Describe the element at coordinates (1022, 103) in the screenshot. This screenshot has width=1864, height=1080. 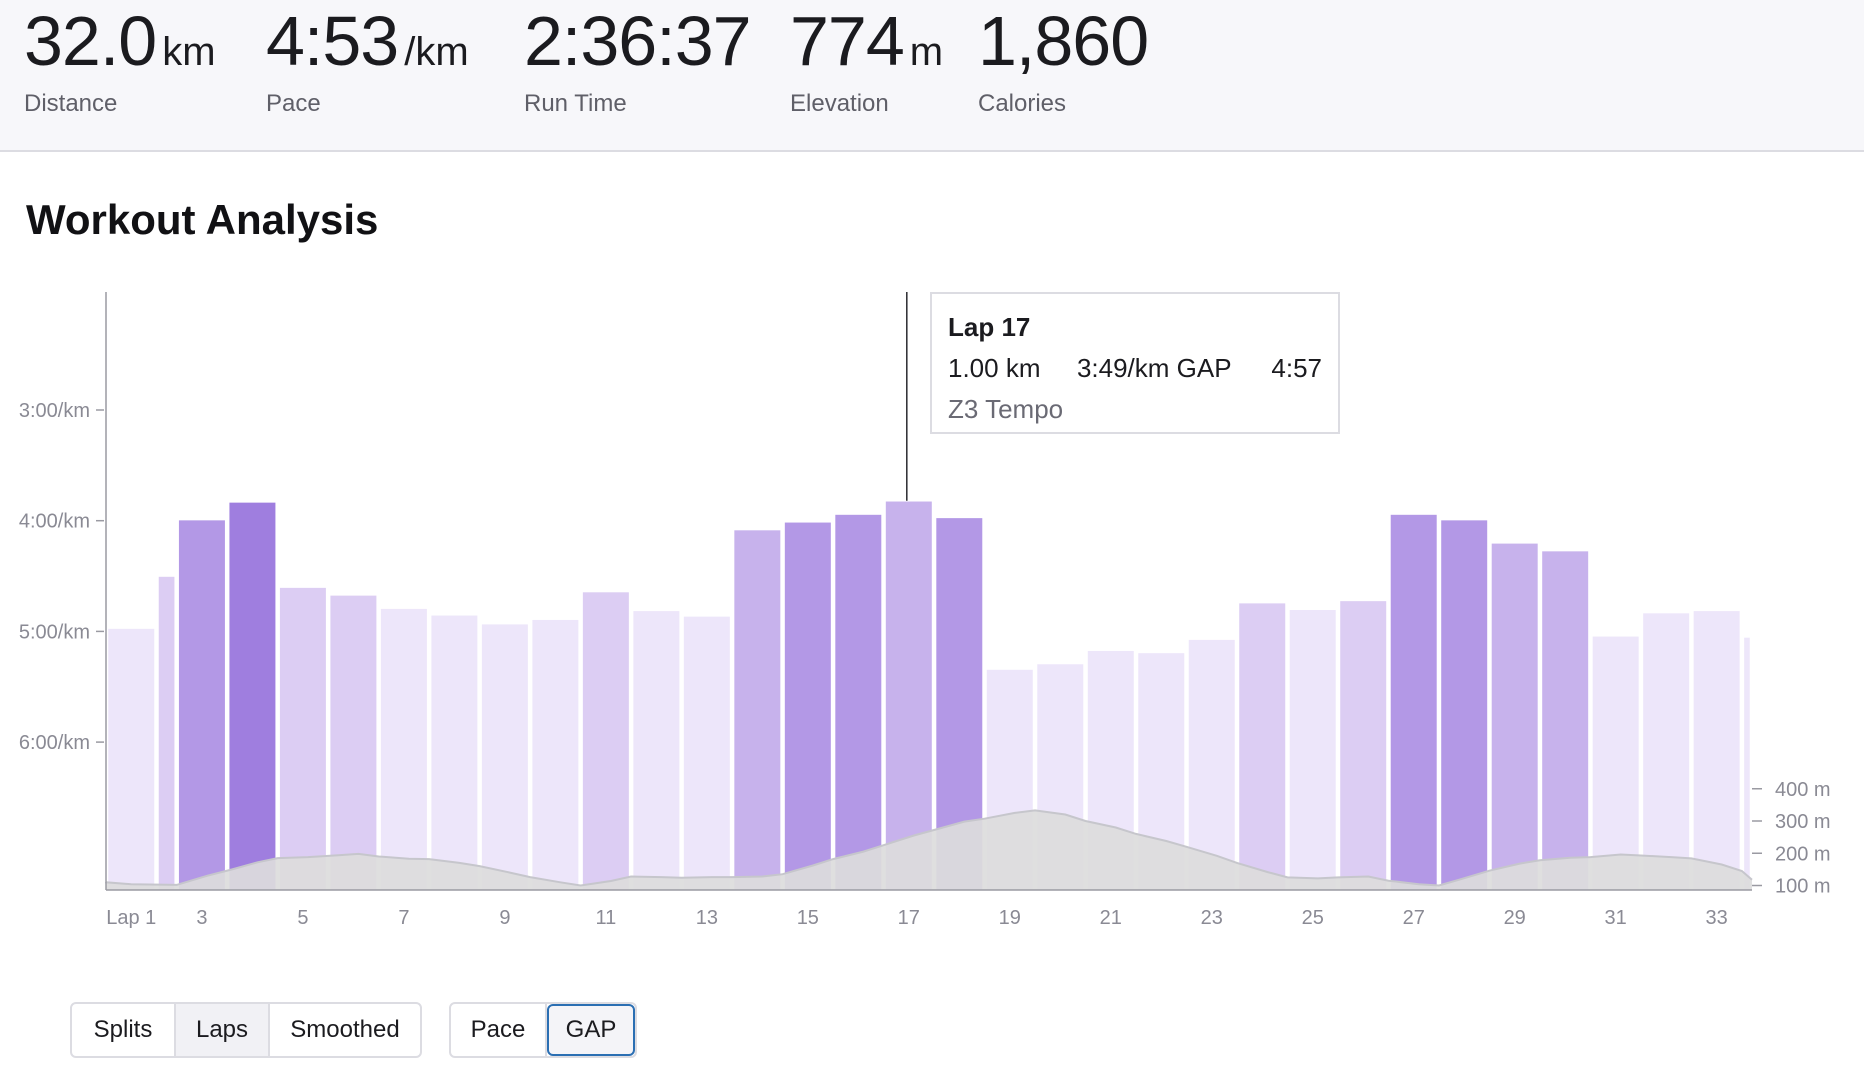
I see `stat-label: Calories` at that location.